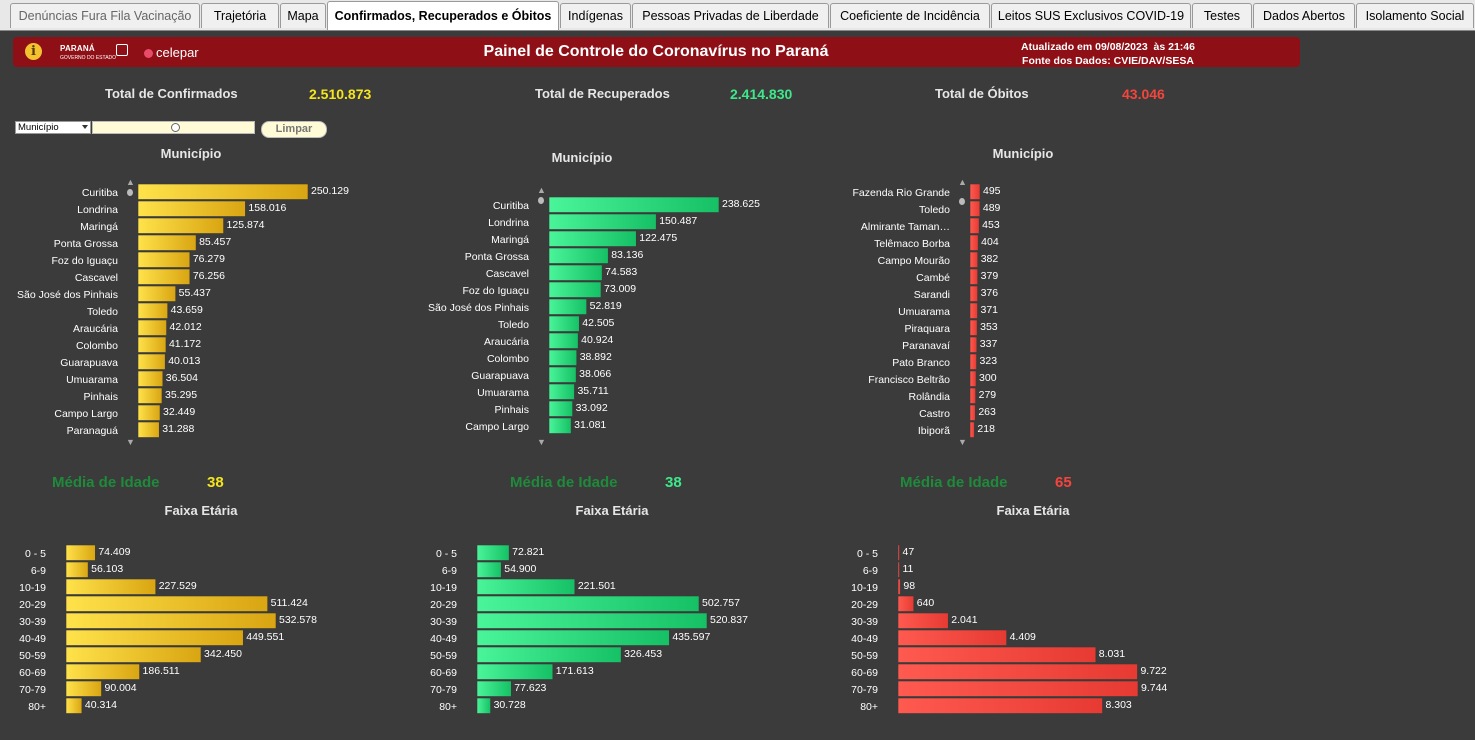  I want to click on tab-dados-abertos: Dados Abertos, so click(1304, 15).